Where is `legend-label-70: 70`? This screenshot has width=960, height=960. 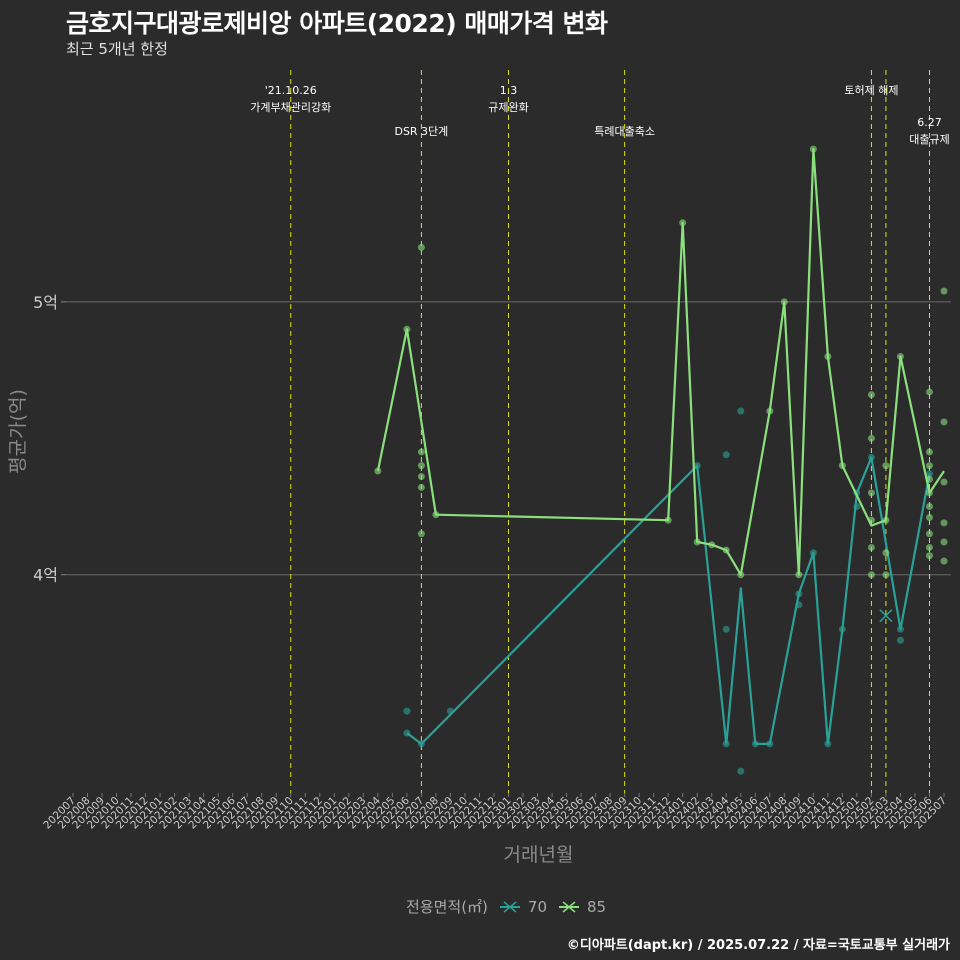
legend-label-70: 70 is located at coordinates (537, 906).